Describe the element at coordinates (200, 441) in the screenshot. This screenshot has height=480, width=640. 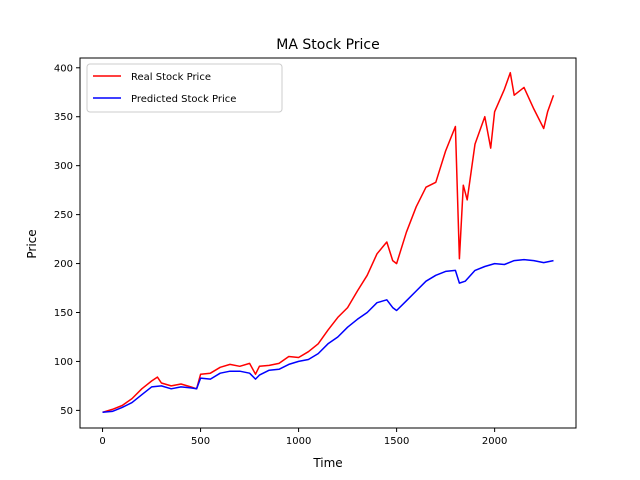
I see `x-tick-label: 500` at that location.